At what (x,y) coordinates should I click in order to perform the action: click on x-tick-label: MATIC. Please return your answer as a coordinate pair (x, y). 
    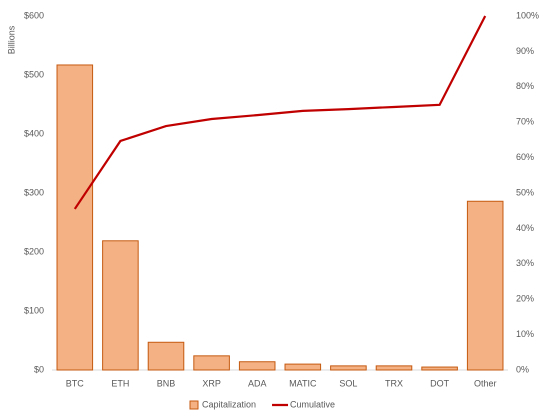
    Looking at the image, I should click on (303, 383).